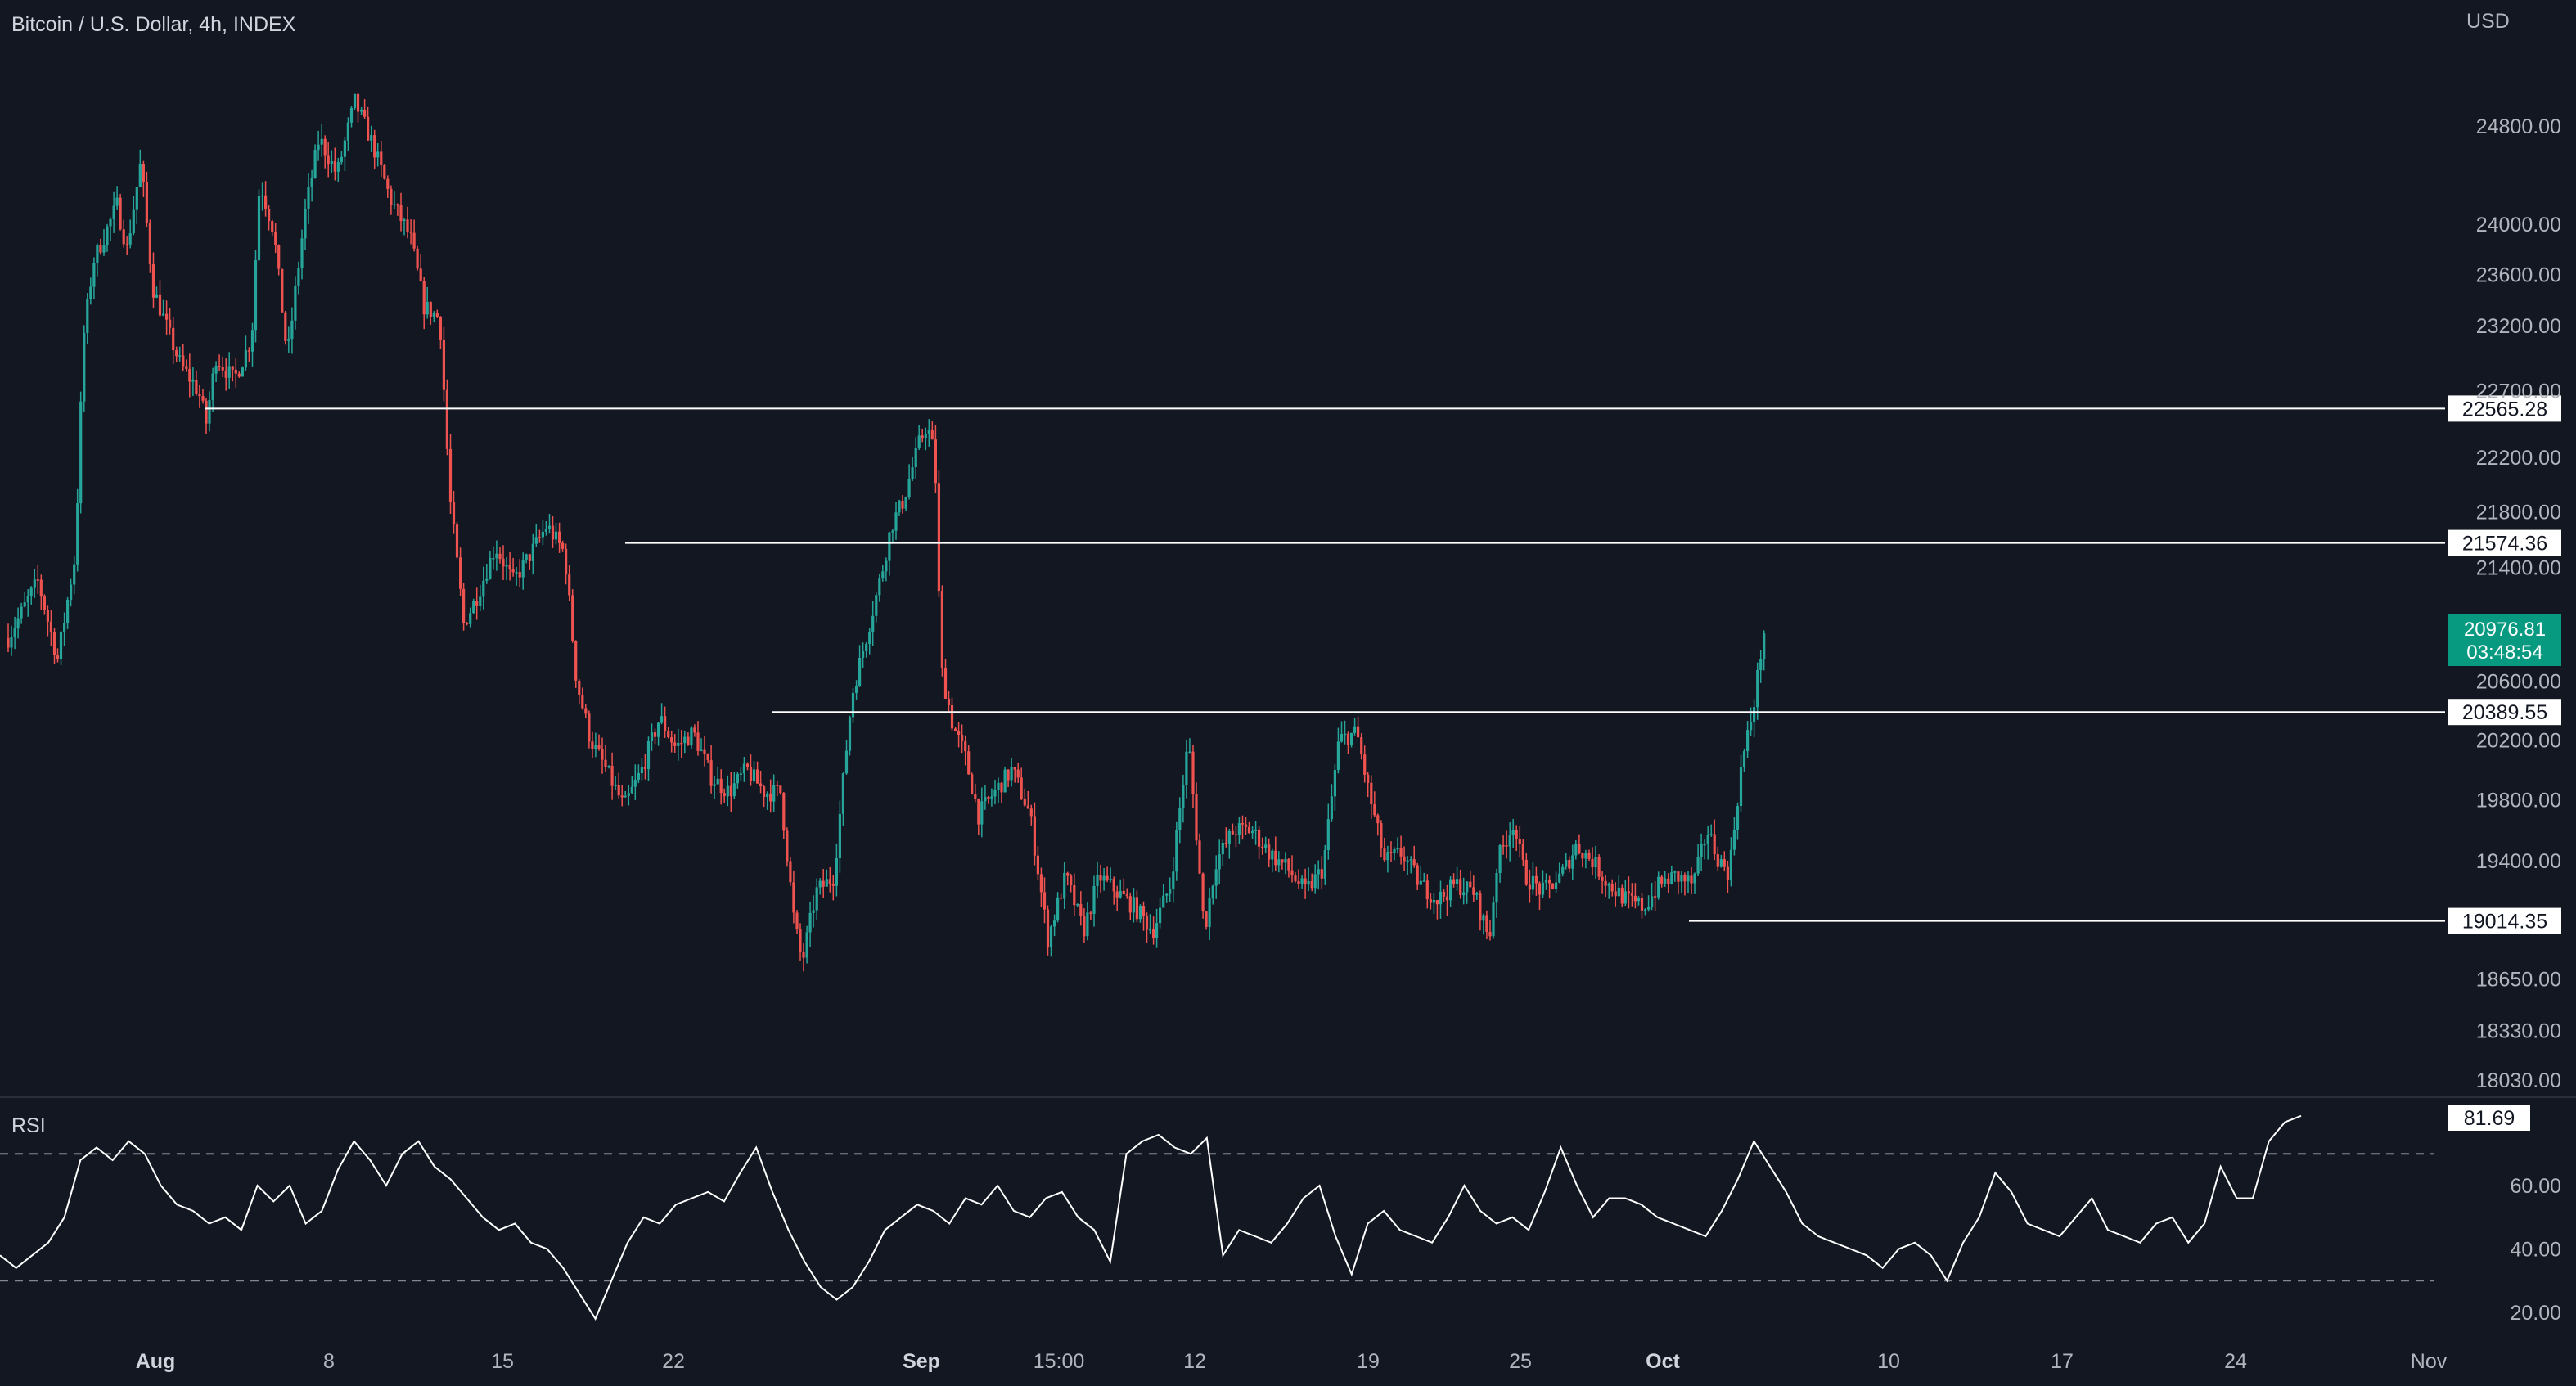  Describe the element at coordinates (1292, 1362) in the screenshot. I see `time-axis: Aug 8 15 22 Sep 15:00 12 19 25 Oct 10 17 24 Nov` at that location.